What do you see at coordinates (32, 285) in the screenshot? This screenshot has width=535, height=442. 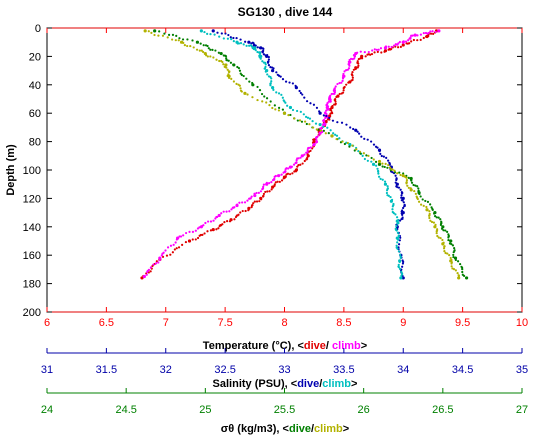 I see `depth-tick-label: 180` at bounding box center [32, 285].